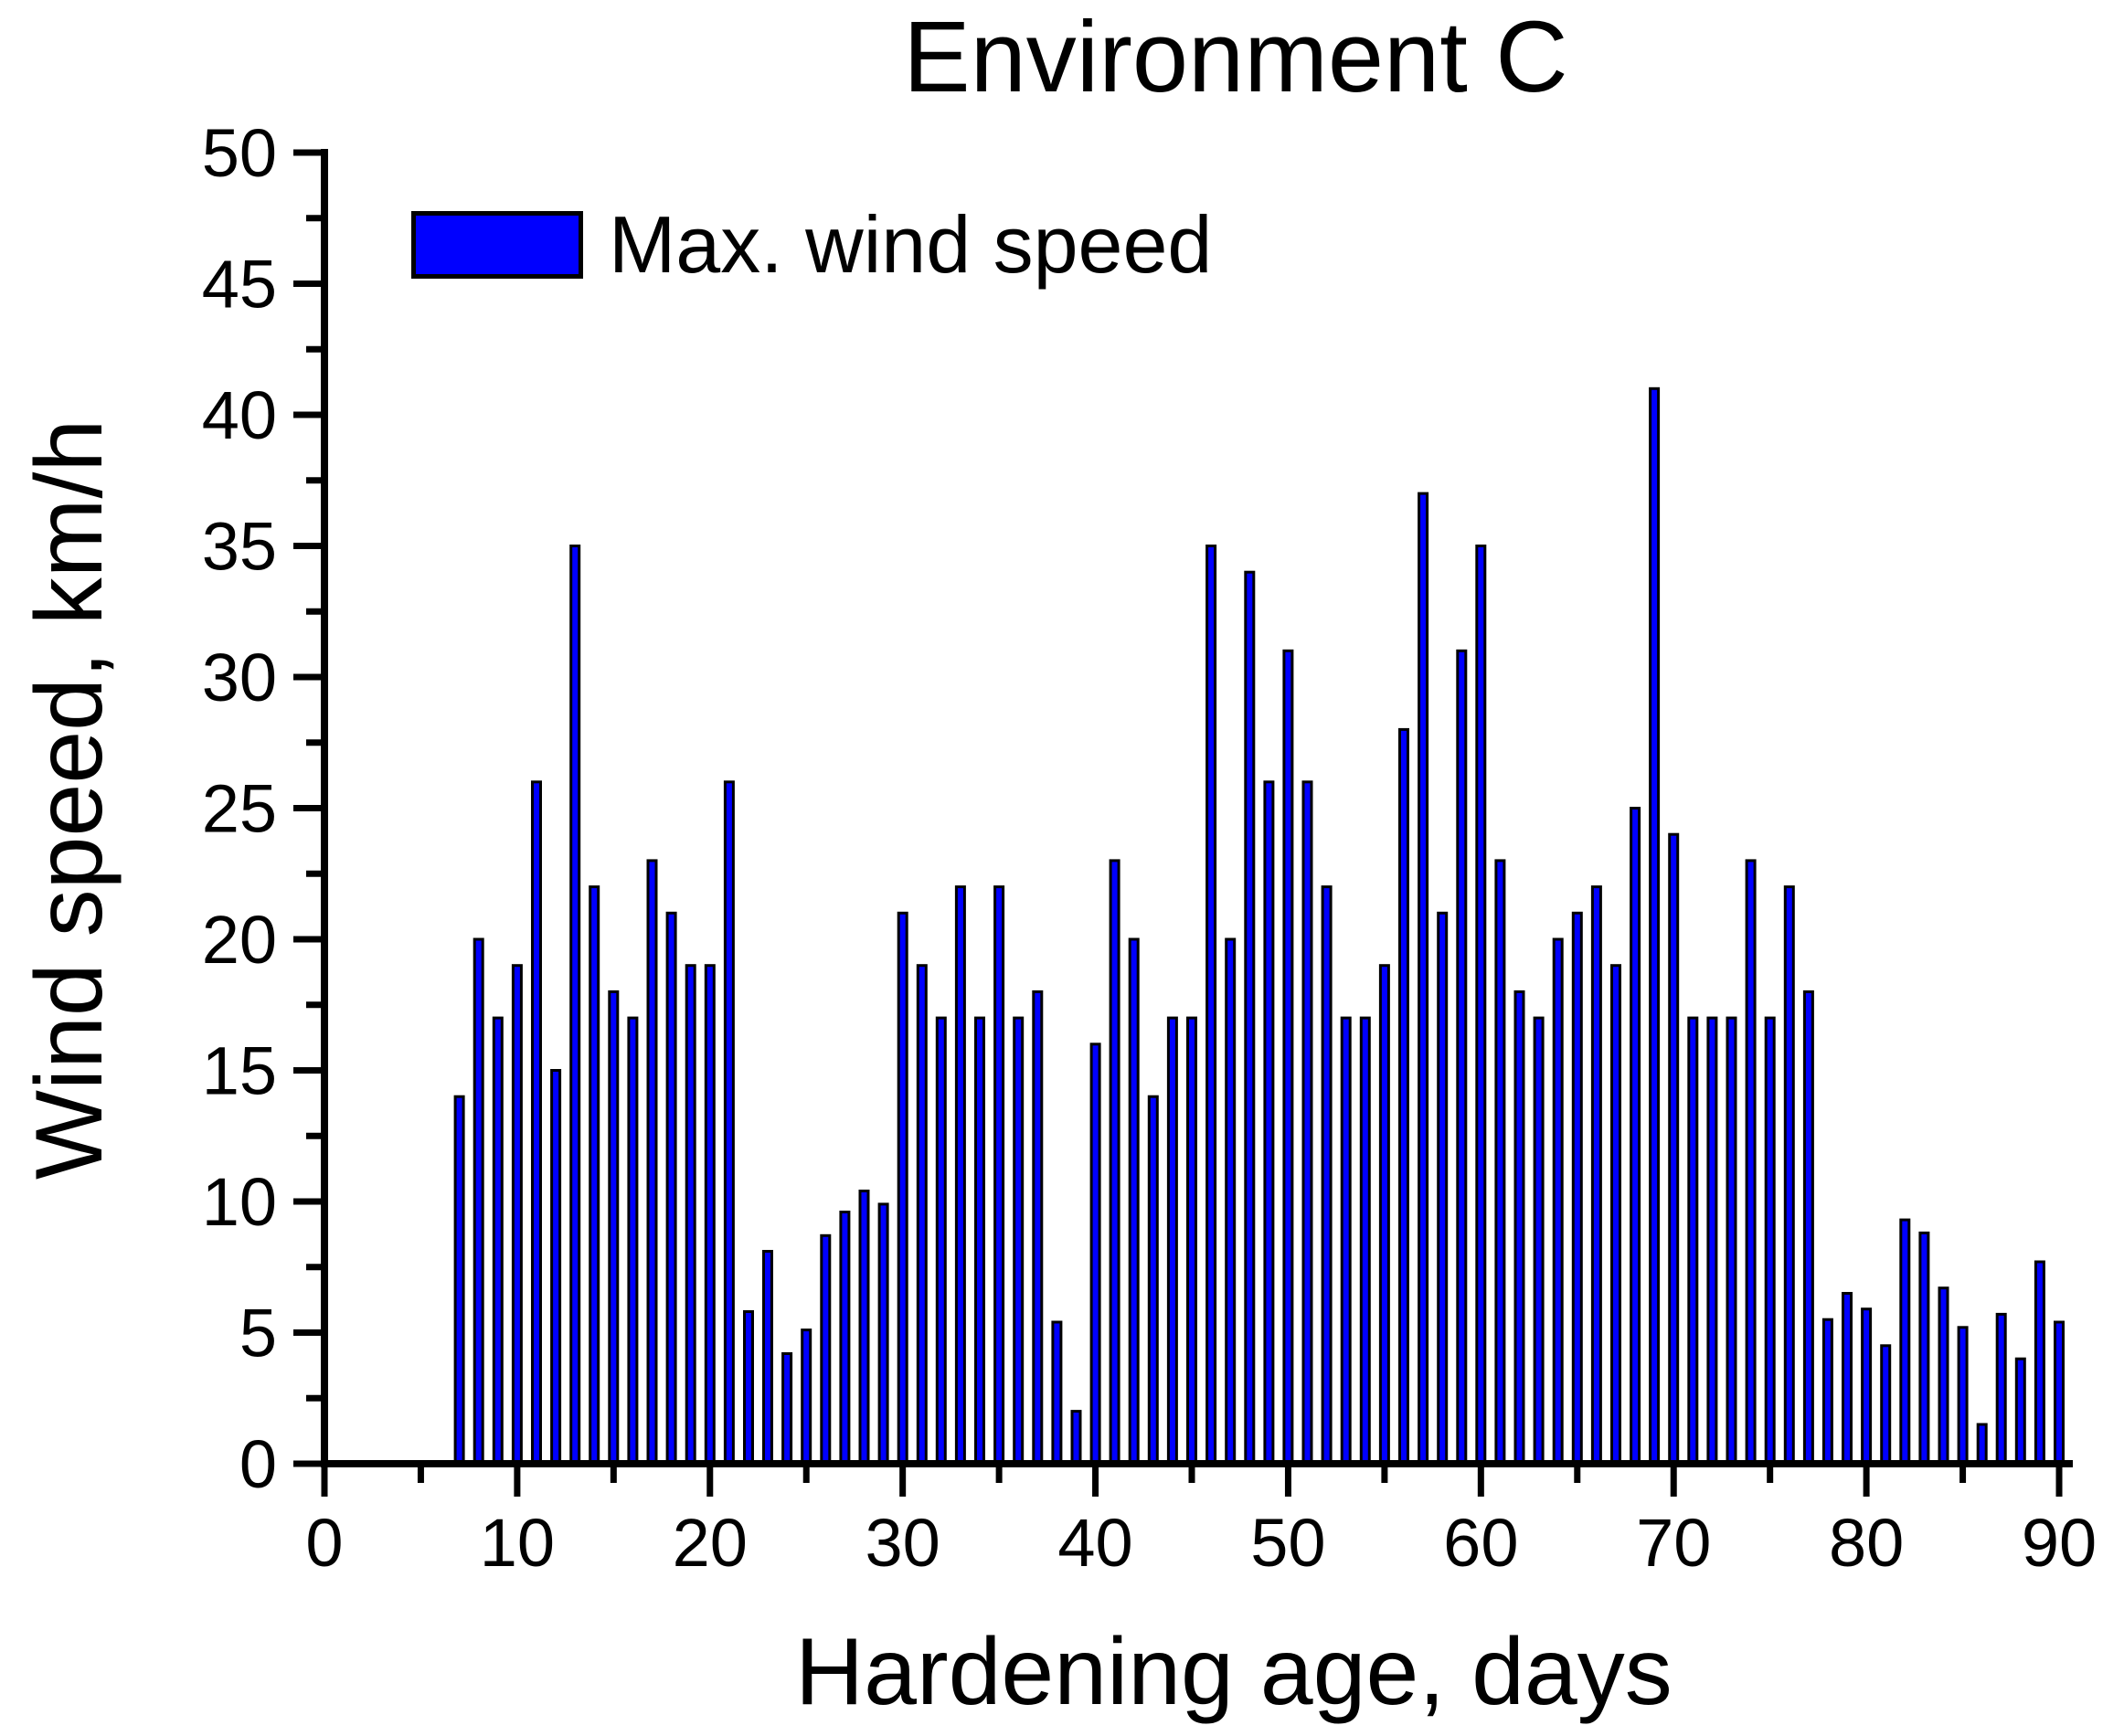  What do you see at coordinates (711, 1543) in the screenshot?
I see `x-tick-label: 20` at bounding box center [711, 1543].